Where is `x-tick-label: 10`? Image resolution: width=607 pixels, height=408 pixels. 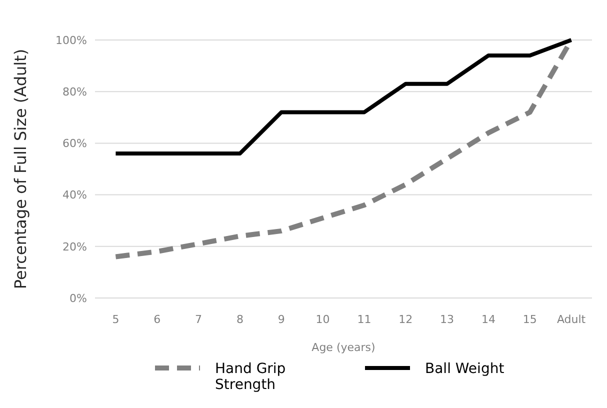
x-tick-label: 10 is located at coordinates (323, 319).